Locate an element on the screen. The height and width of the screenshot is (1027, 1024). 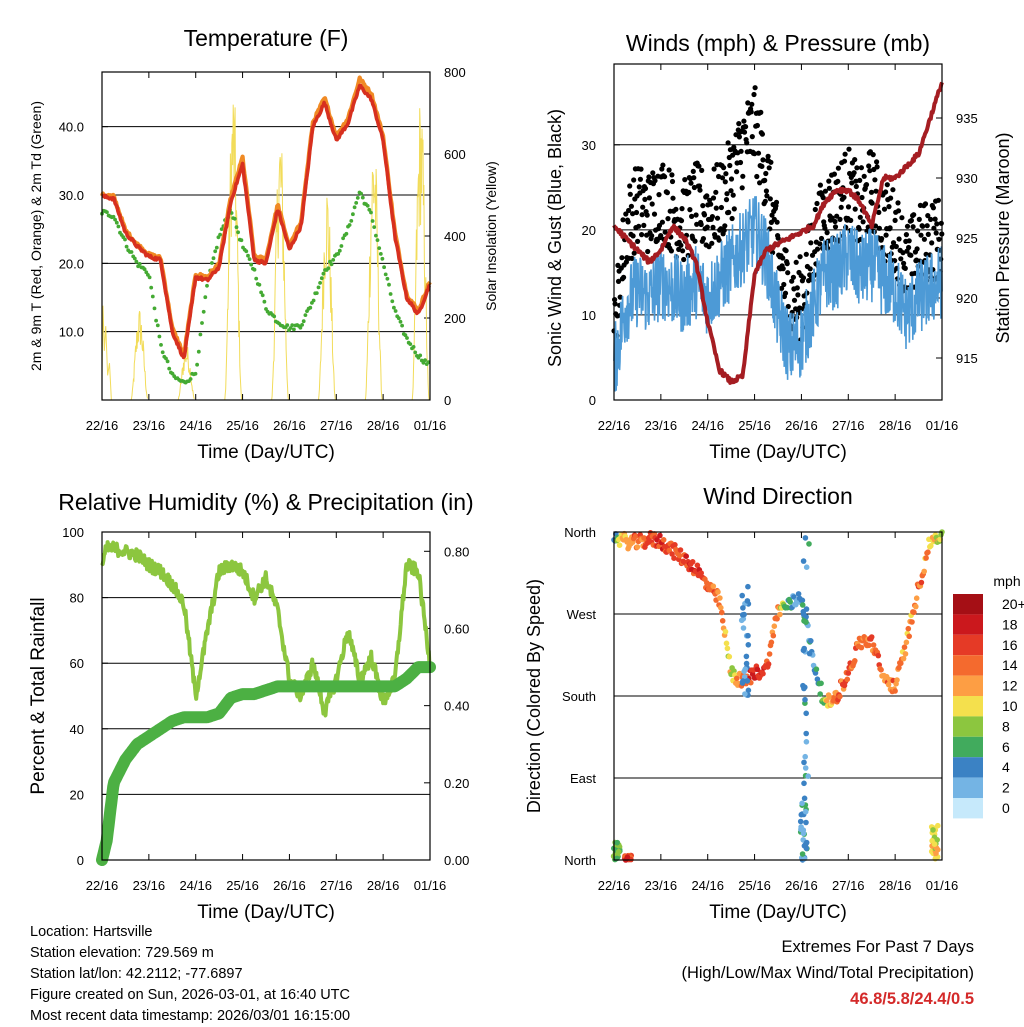
station-pressure-line is located at coordinates (778, 233).